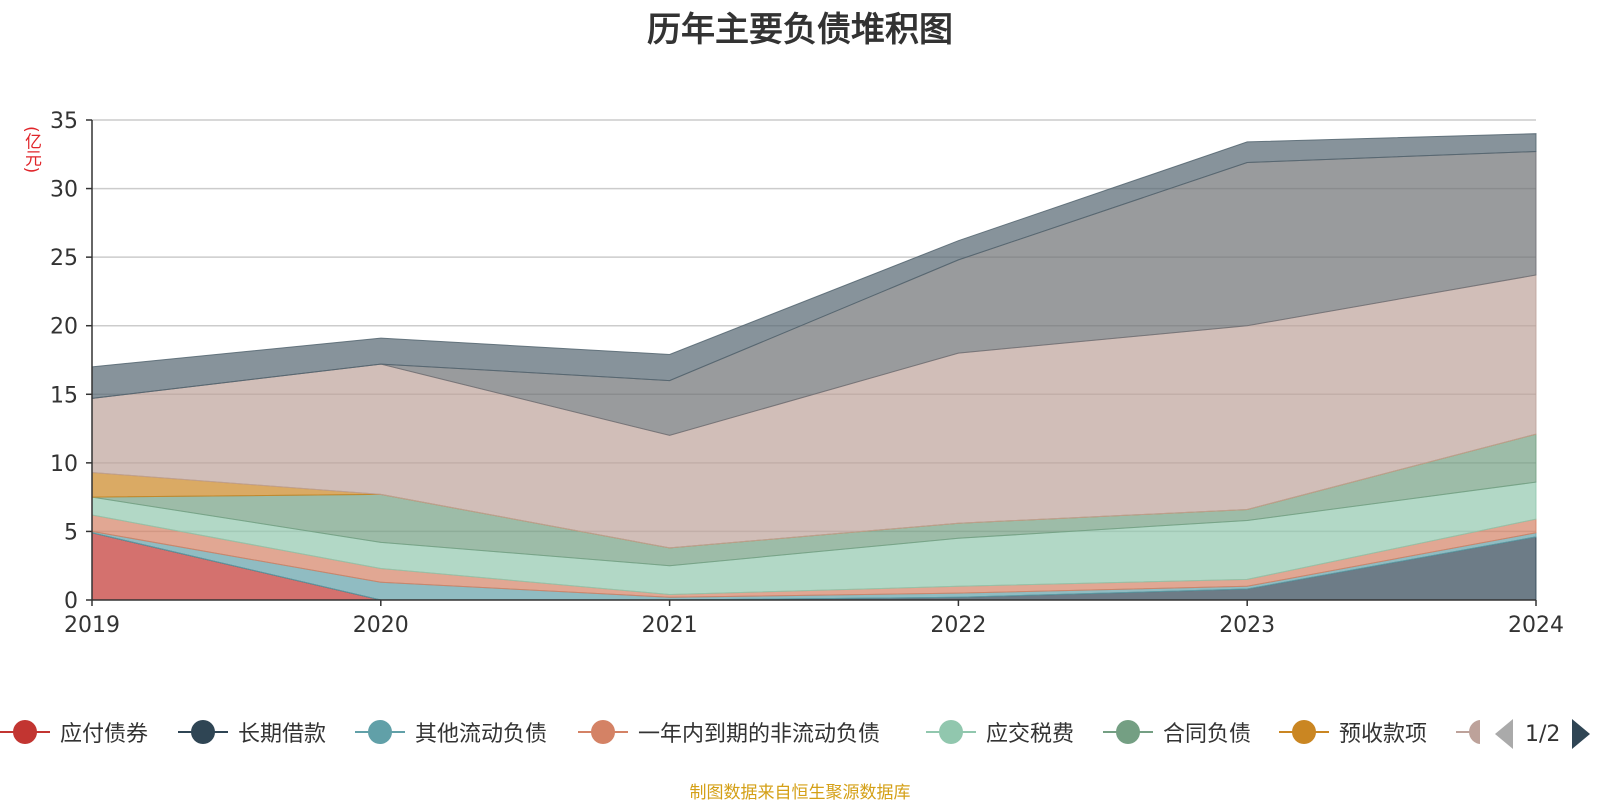 The height and width of the screenshot is (803, 1600). Describe the element at coordinates (64, 121) in the screenshot. I see `y-tick-label: 35` at that location.